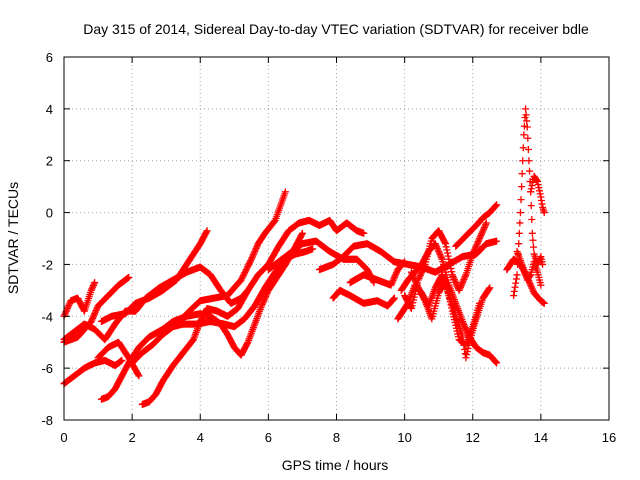 This screenshot has height=480, width=640. What do you see at coordinates (49, 161) in the screenshot?
I see `y-tick-label: 2` at bounding box center [49, 161].